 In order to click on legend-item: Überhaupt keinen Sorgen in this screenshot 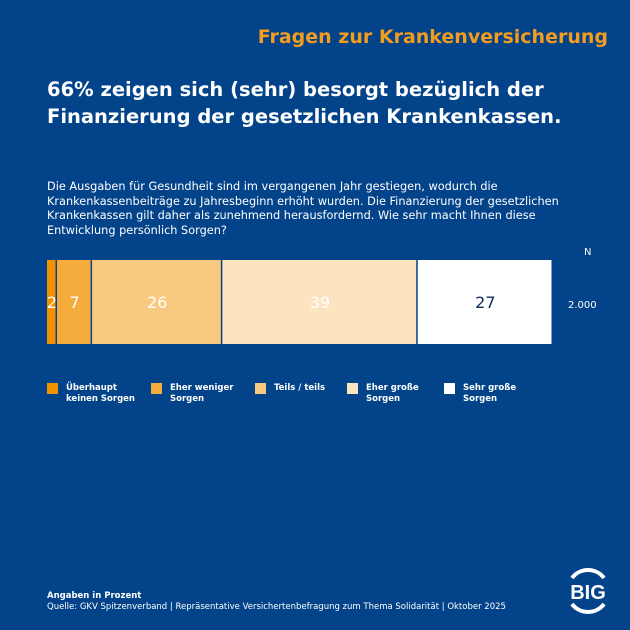, I will do `click(99, 394)`.